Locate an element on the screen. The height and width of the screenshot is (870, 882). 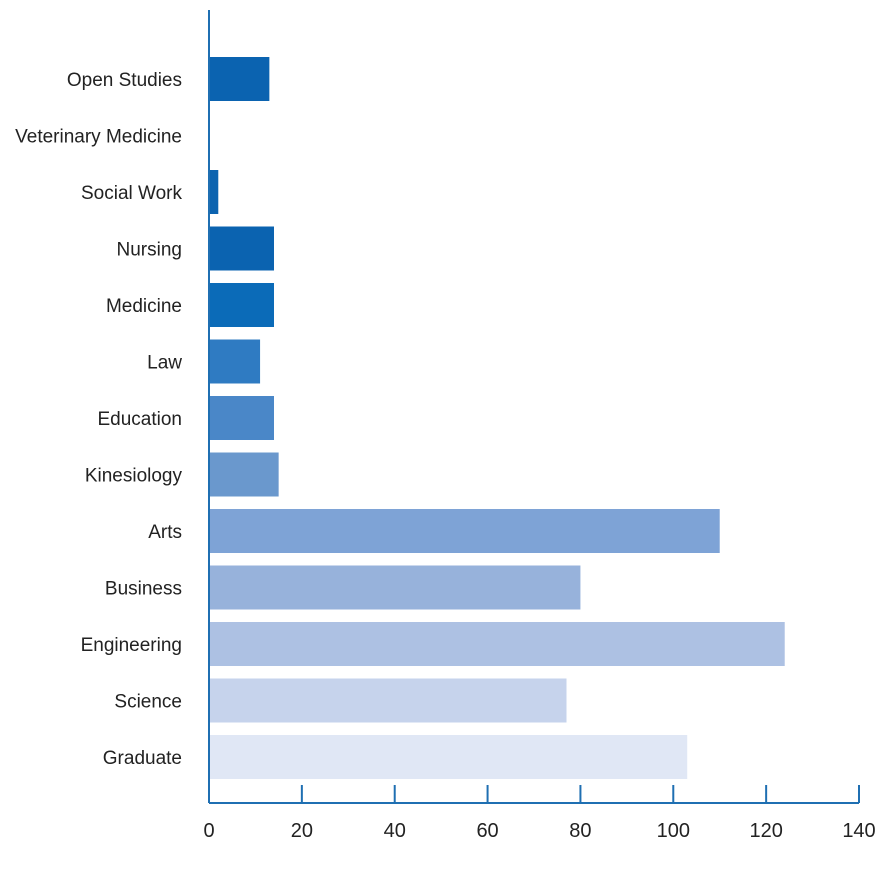
category-label-graduate: Graduate is located at coordinates (142, 758).